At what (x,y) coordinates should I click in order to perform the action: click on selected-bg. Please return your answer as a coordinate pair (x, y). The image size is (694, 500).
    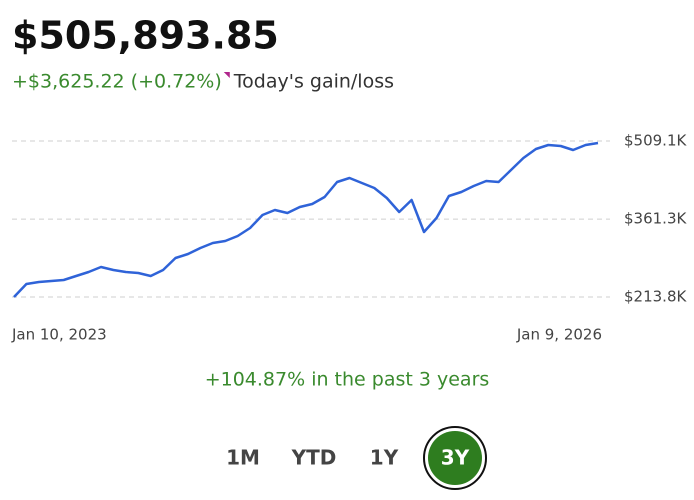
    Looking at the image, I should click on (455, 458).